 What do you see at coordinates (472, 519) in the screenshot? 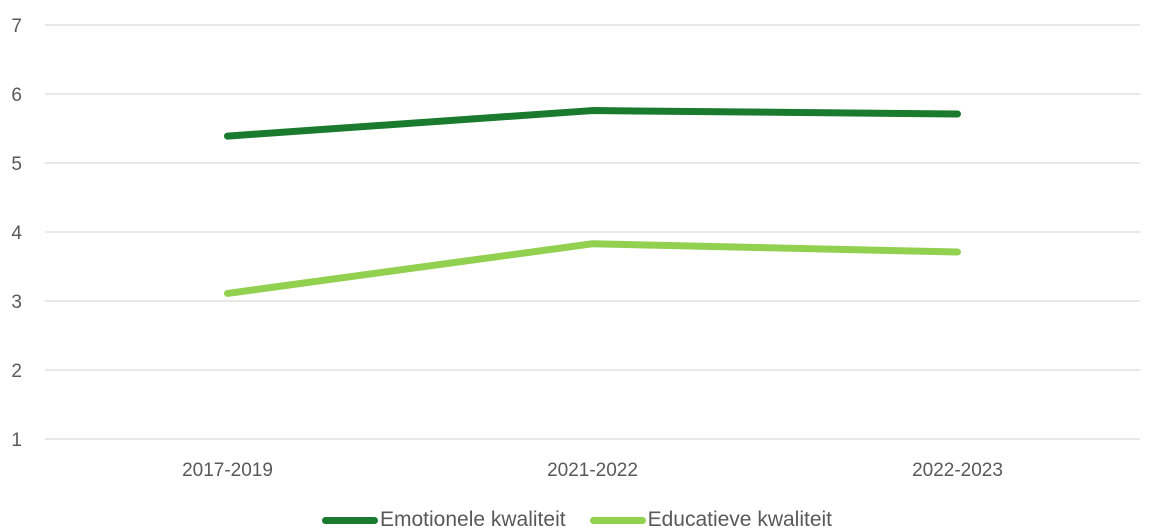
I see `legend-label-emotionele: Emotionele kwaliteit` at bounding box center [472, 519].